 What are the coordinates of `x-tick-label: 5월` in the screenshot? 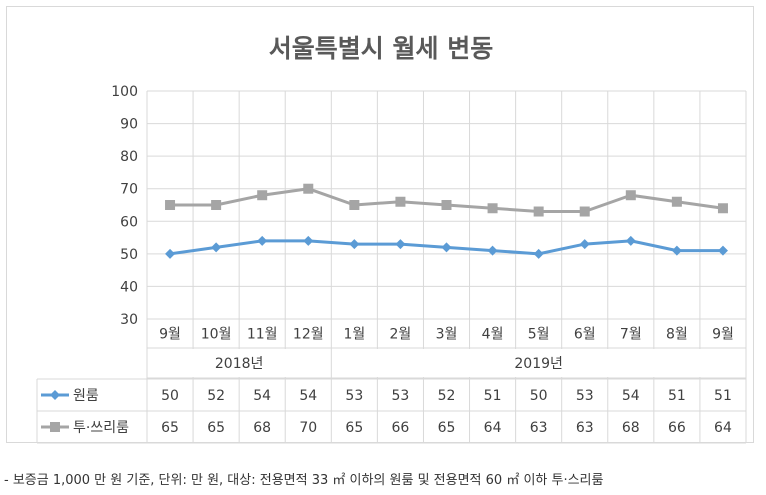 It's located at (539, 335).